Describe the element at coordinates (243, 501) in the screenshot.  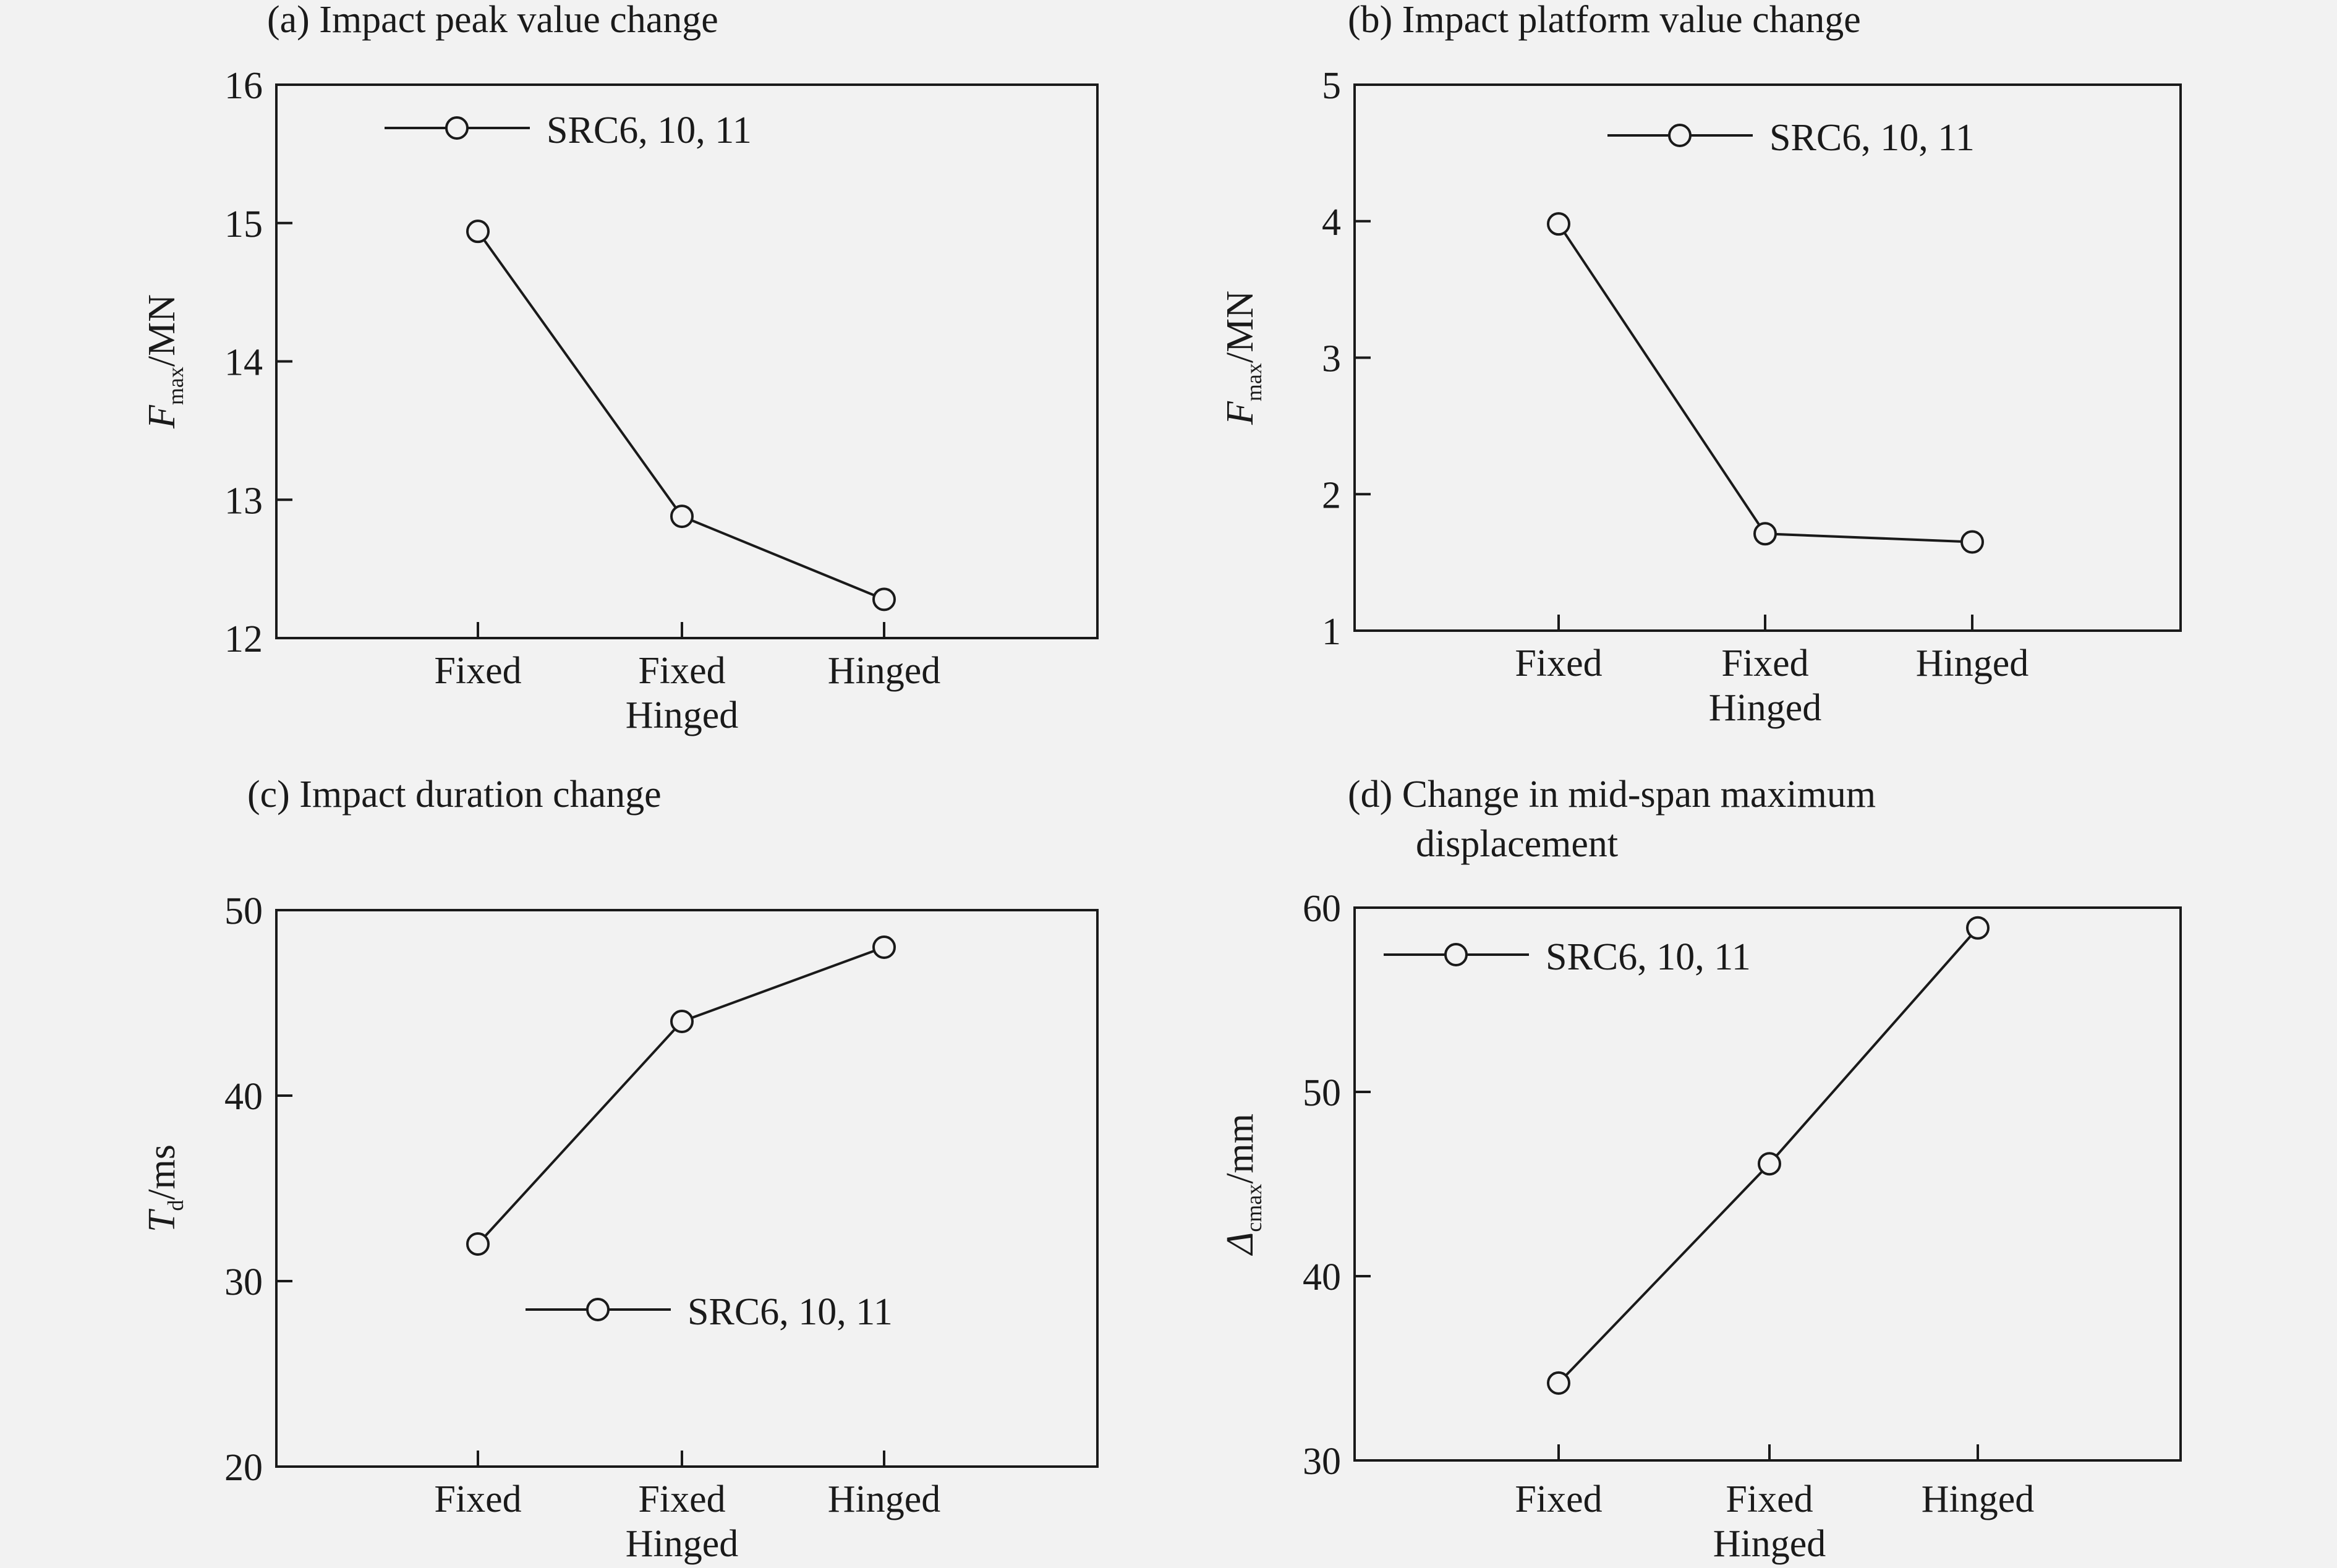
I see `y-tick-label: 13` at that location.